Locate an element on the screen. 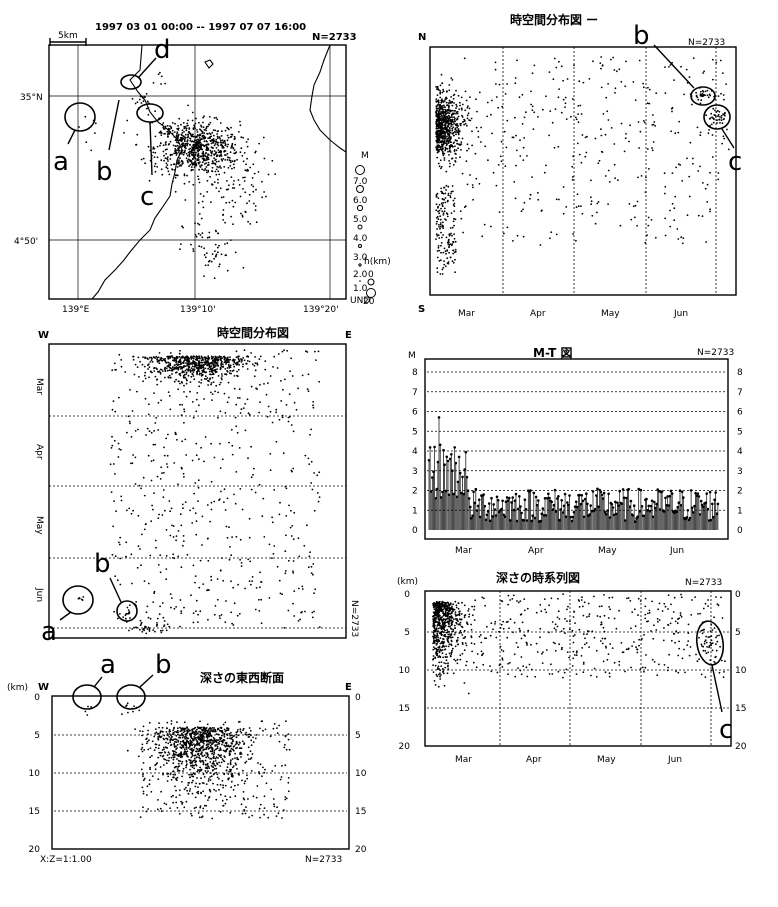 The image size is (778, 907). map-n-label: N=2733 is located at coordinates (334, 37).